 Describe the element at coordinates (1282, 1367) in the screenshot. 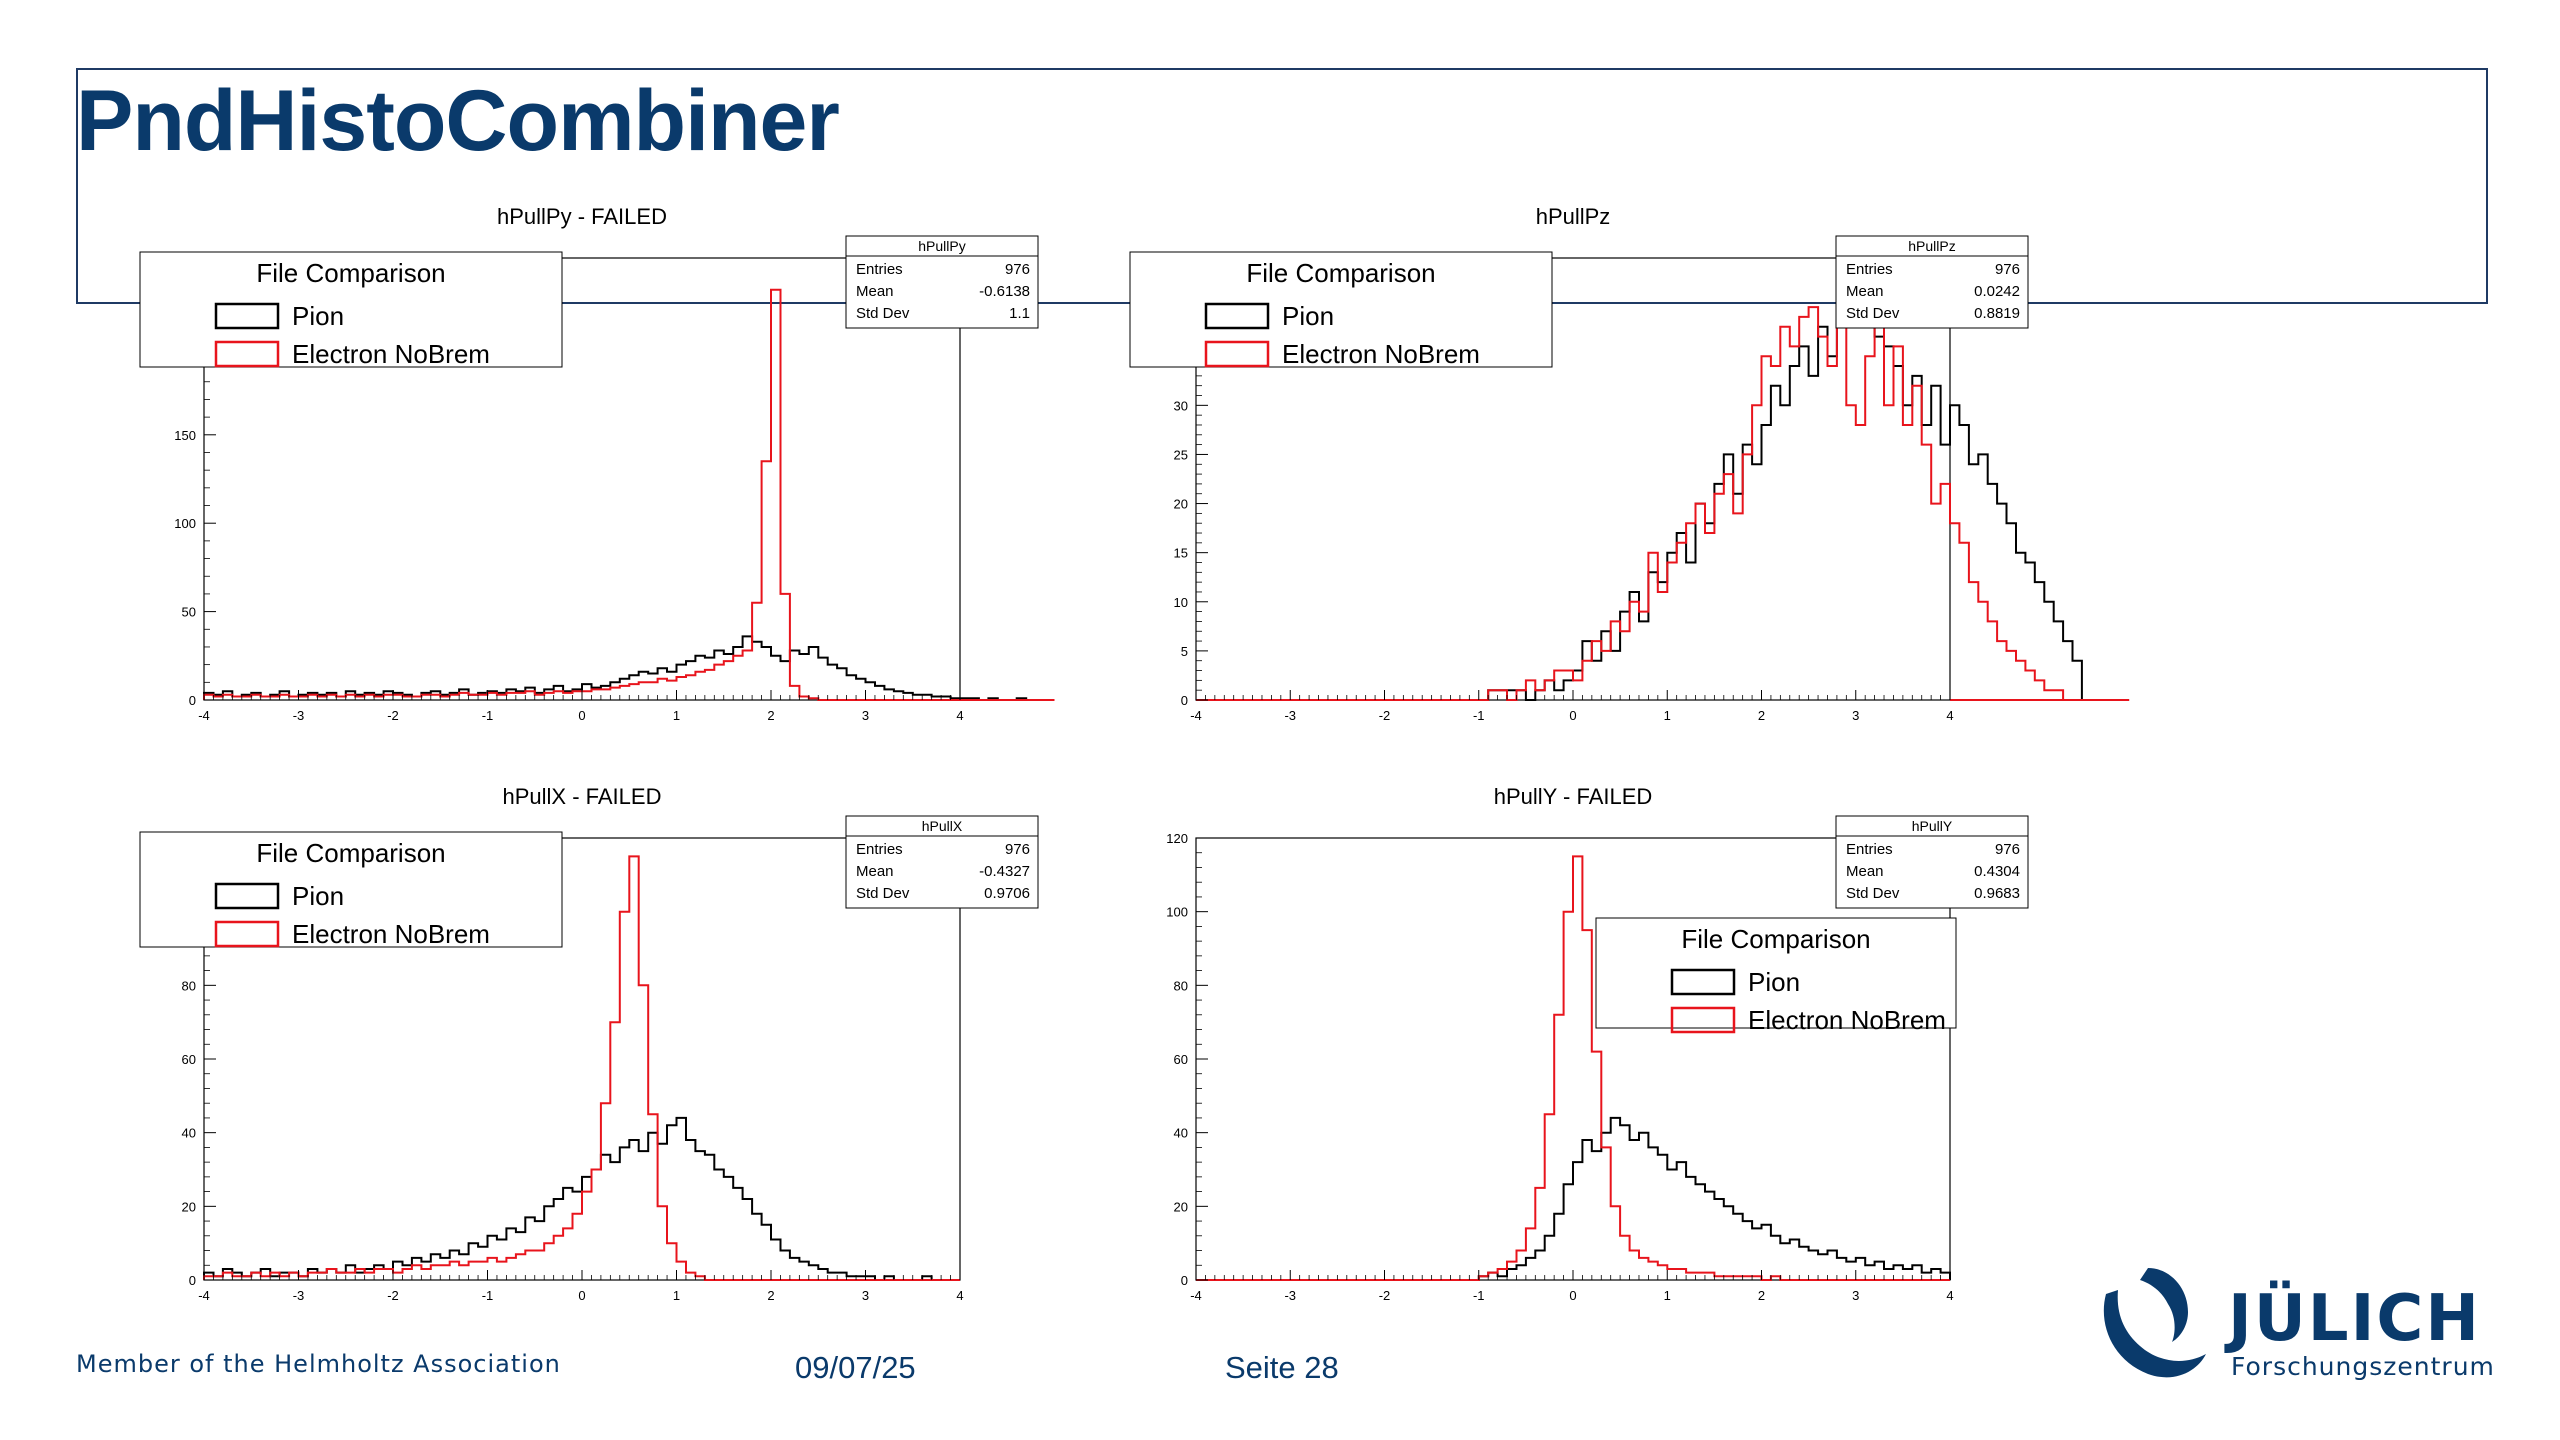

I see `footer-page-number: Seite 28` at that location.